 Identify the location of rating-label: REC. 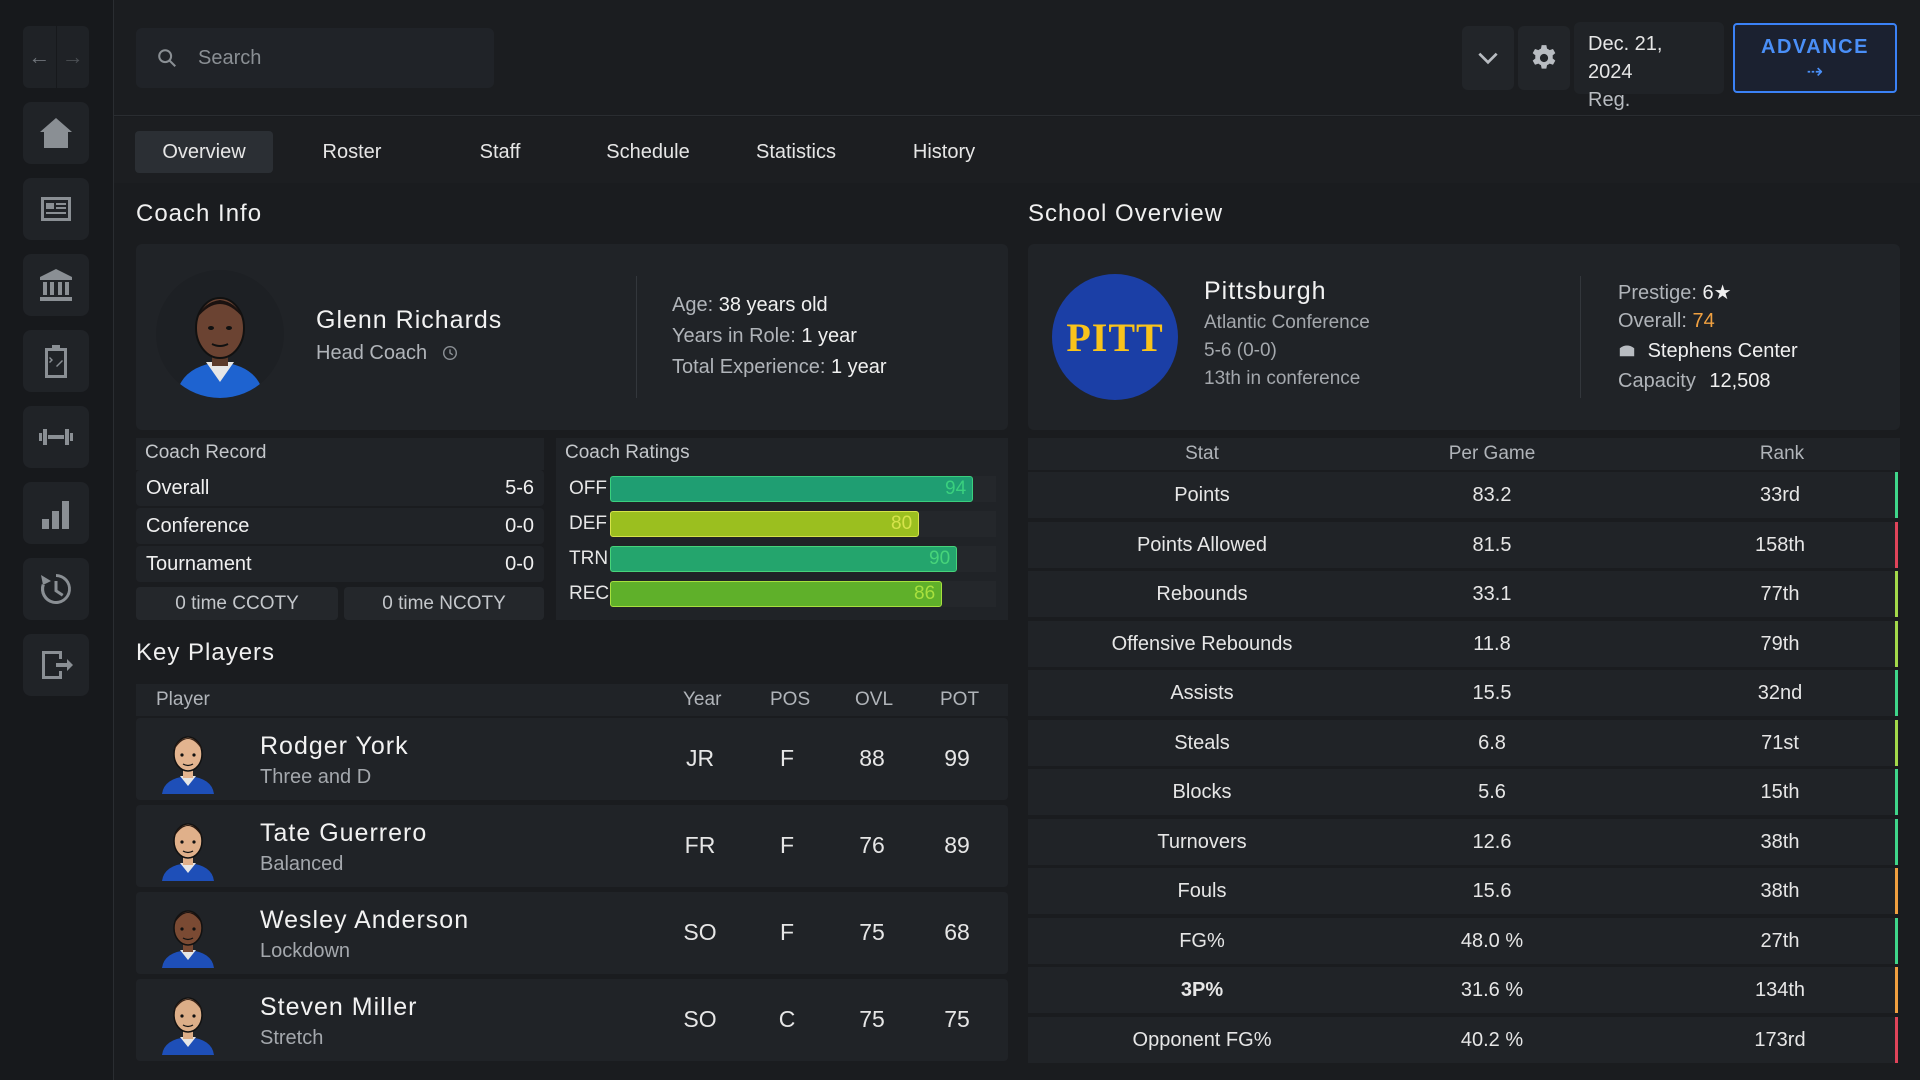
(589, 593).